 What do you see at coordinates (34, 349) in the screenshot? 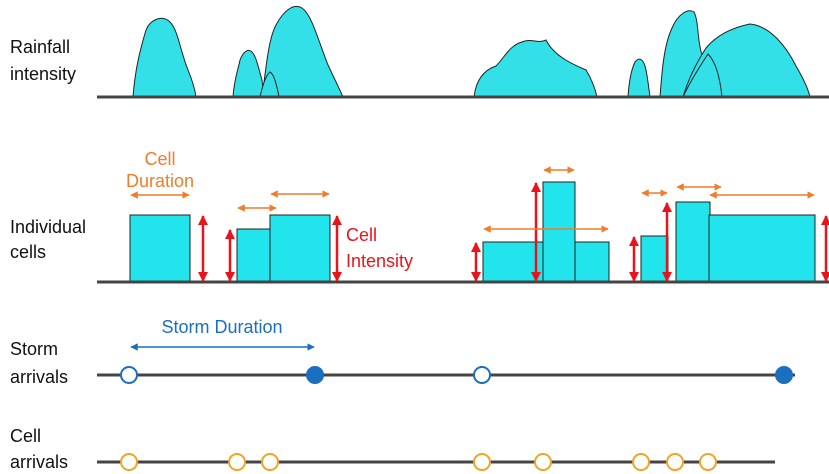
I see `label: Storm` at bounding box center [34, 349].